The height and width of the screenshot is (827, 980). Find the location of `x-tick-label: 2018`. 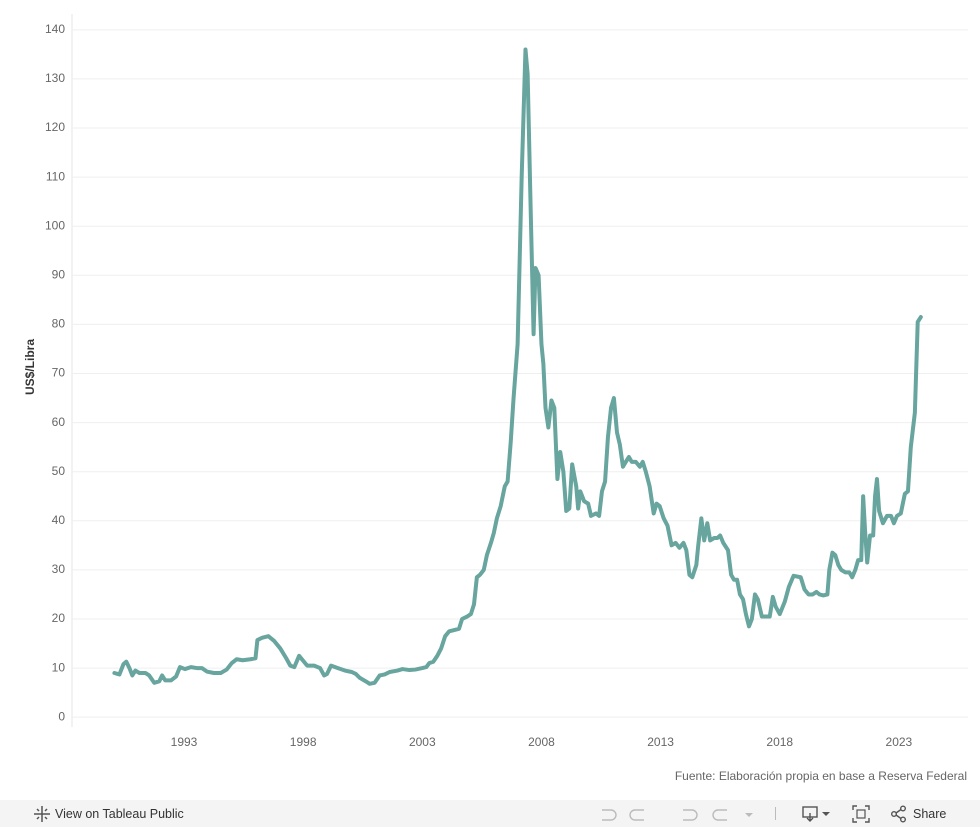

x-tick-label: 2018 is located at coordinates (779, 742).